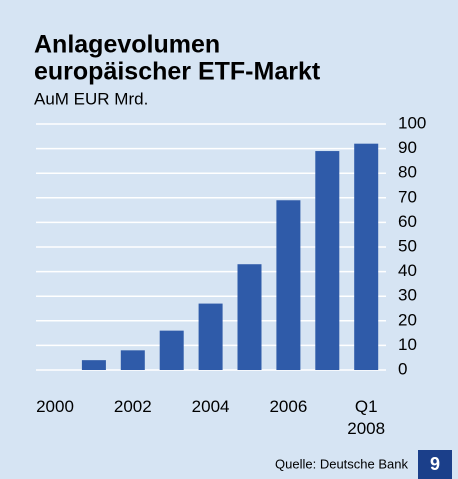 The width and height of the screenshot is (458, 479). I want to click on chart-title: europäischer ETF-Markt, so click(177, 72).